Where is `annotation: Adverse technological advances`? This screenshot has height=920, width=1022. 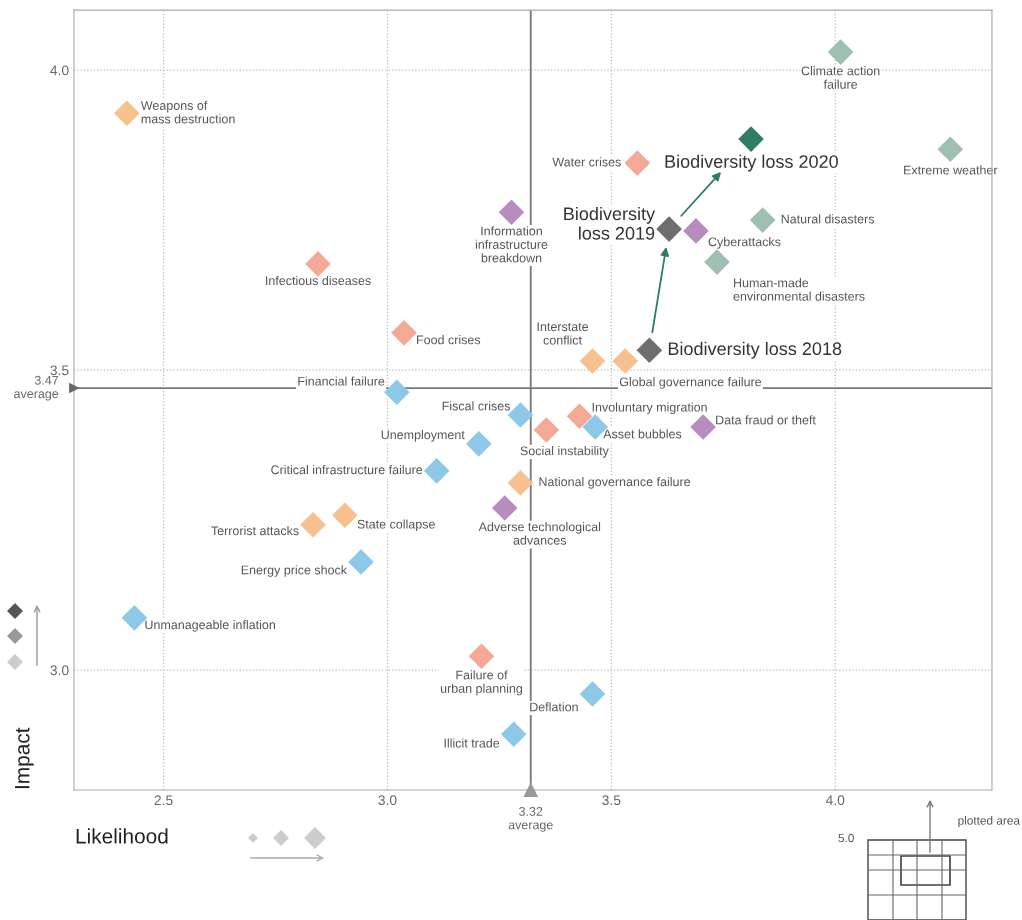 annotation: Adverse technological advances is located at coordinates (539, 533).